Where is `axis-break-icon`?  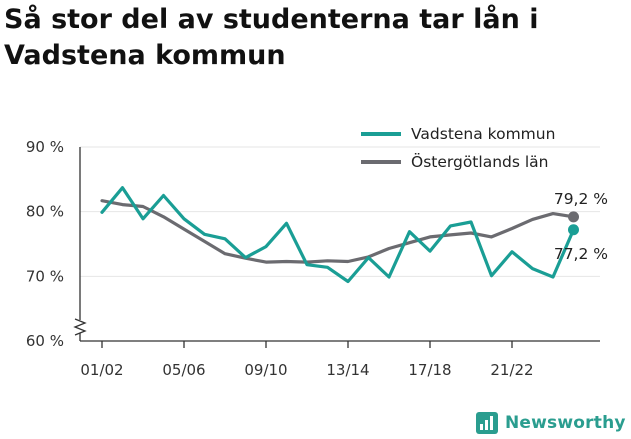 axis-break-icon is located at coordinates (80, 327).